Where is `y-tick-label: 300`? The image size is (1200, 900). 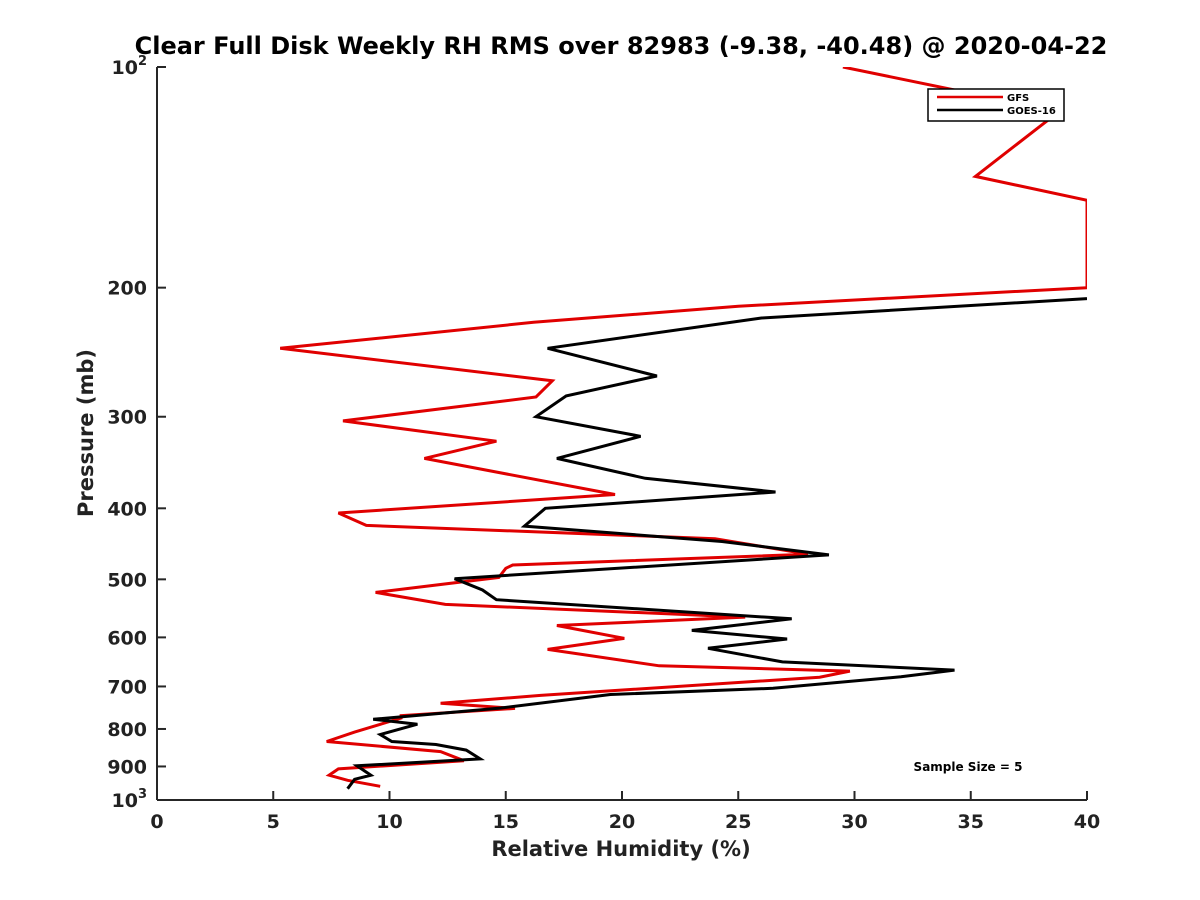
y-tick-label: 300 is located at coordinates (127, 418).